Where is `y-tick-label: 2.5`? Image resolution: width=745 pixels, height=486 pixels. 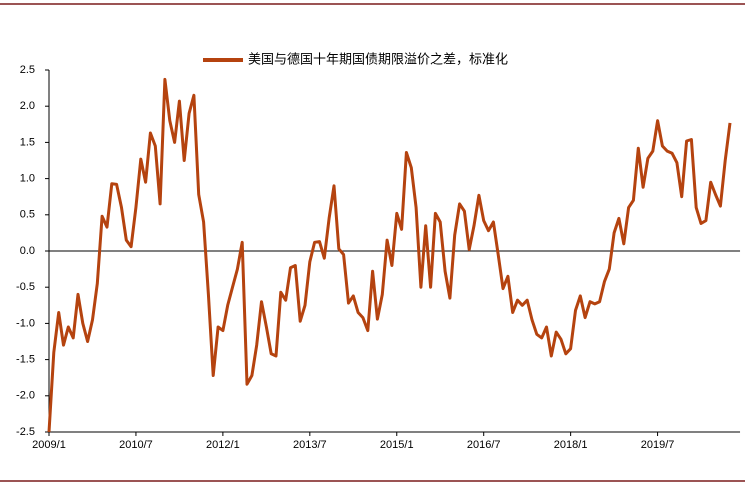 y-tick-label: 2.5 is located at coordinates (27, 70).